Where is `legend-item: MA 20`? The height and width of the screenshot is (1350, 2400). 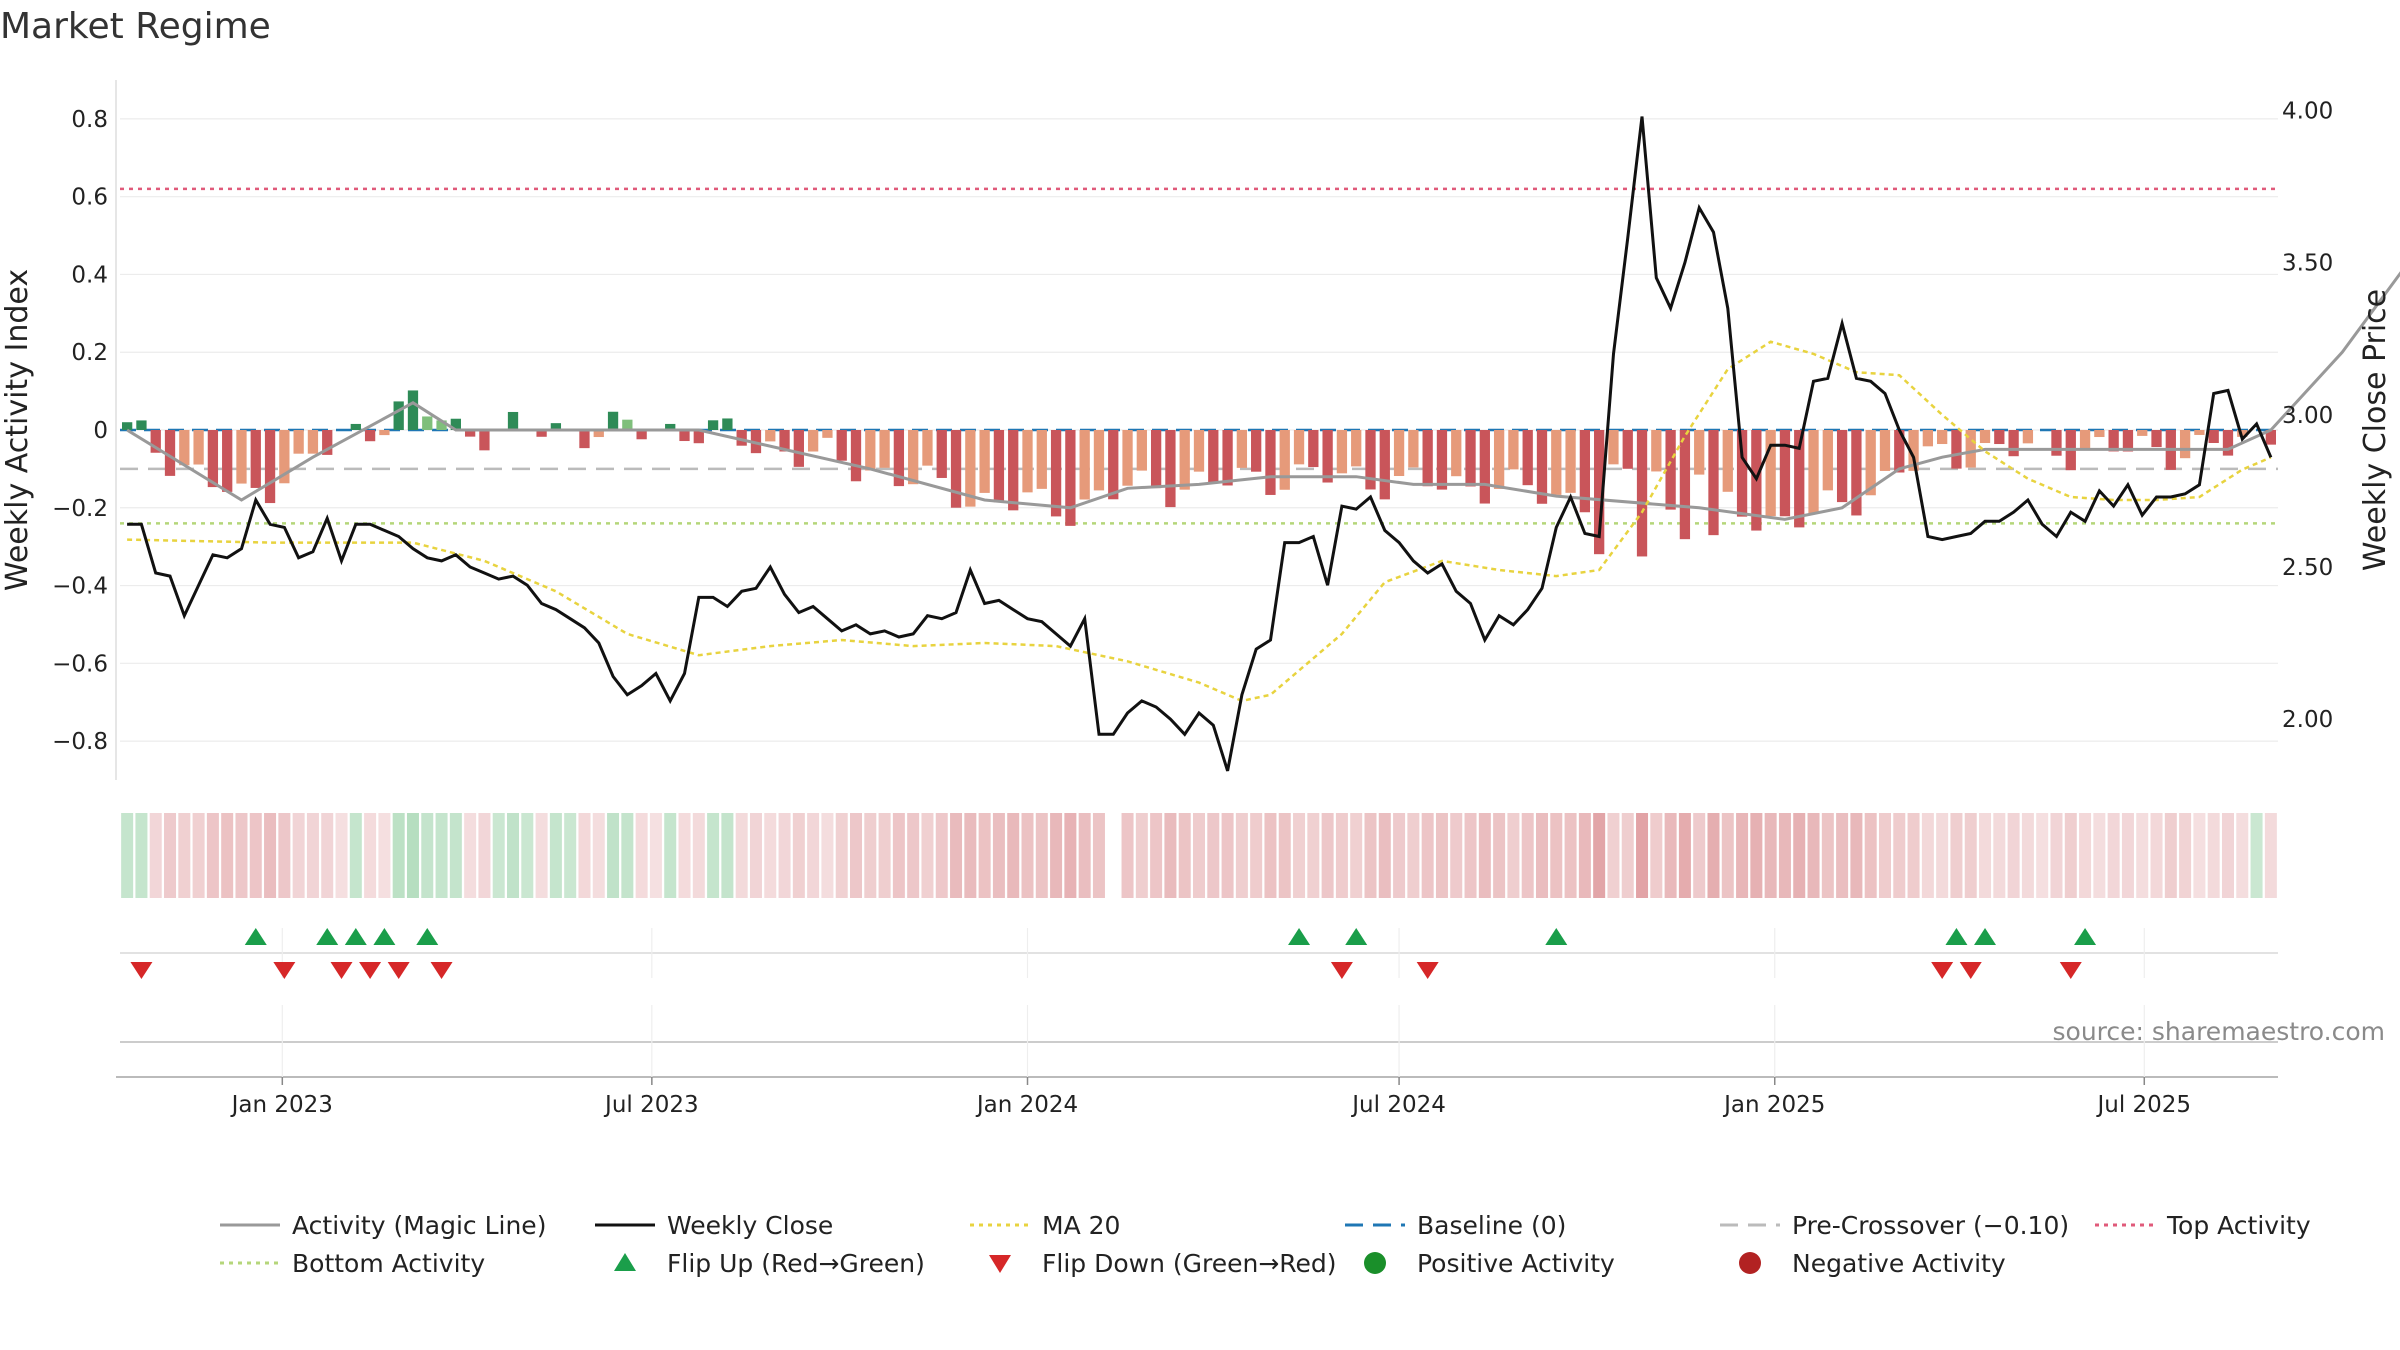
legend-item: MA 20 is located at coordinates (1045, 1225).